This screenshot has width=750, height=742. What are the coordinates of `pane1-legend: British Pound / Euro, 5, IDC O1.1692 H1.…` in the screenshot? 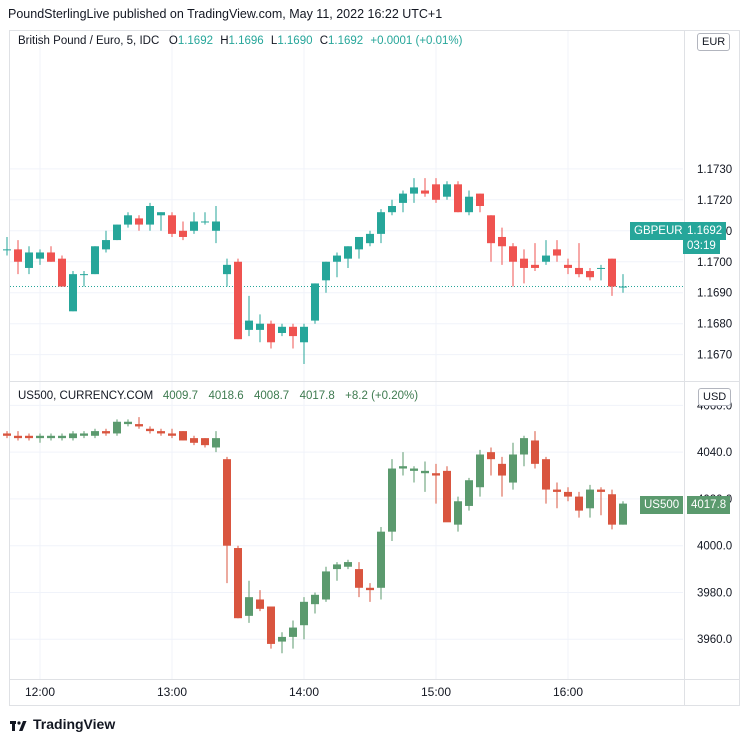 It's located at (240, 41).